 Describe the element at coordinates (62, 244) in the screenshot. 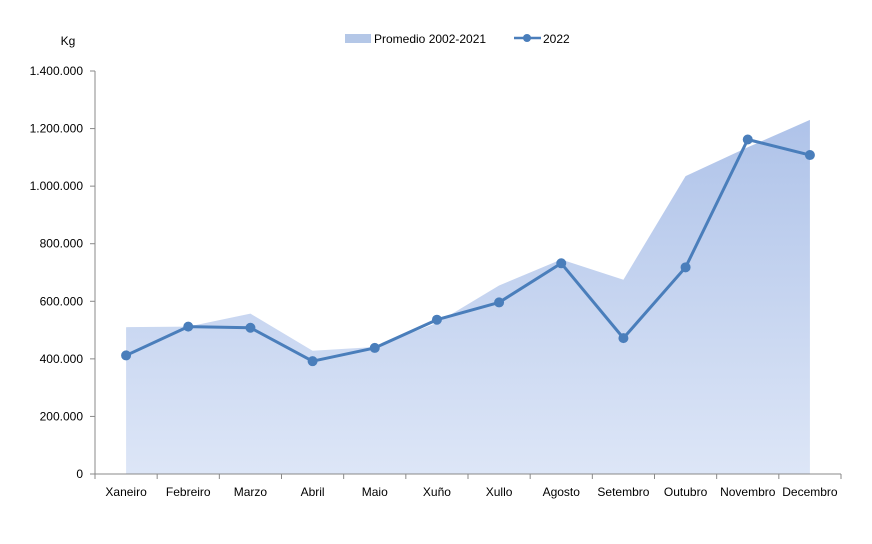

I see `y-tick-label: 800.000` at that location.